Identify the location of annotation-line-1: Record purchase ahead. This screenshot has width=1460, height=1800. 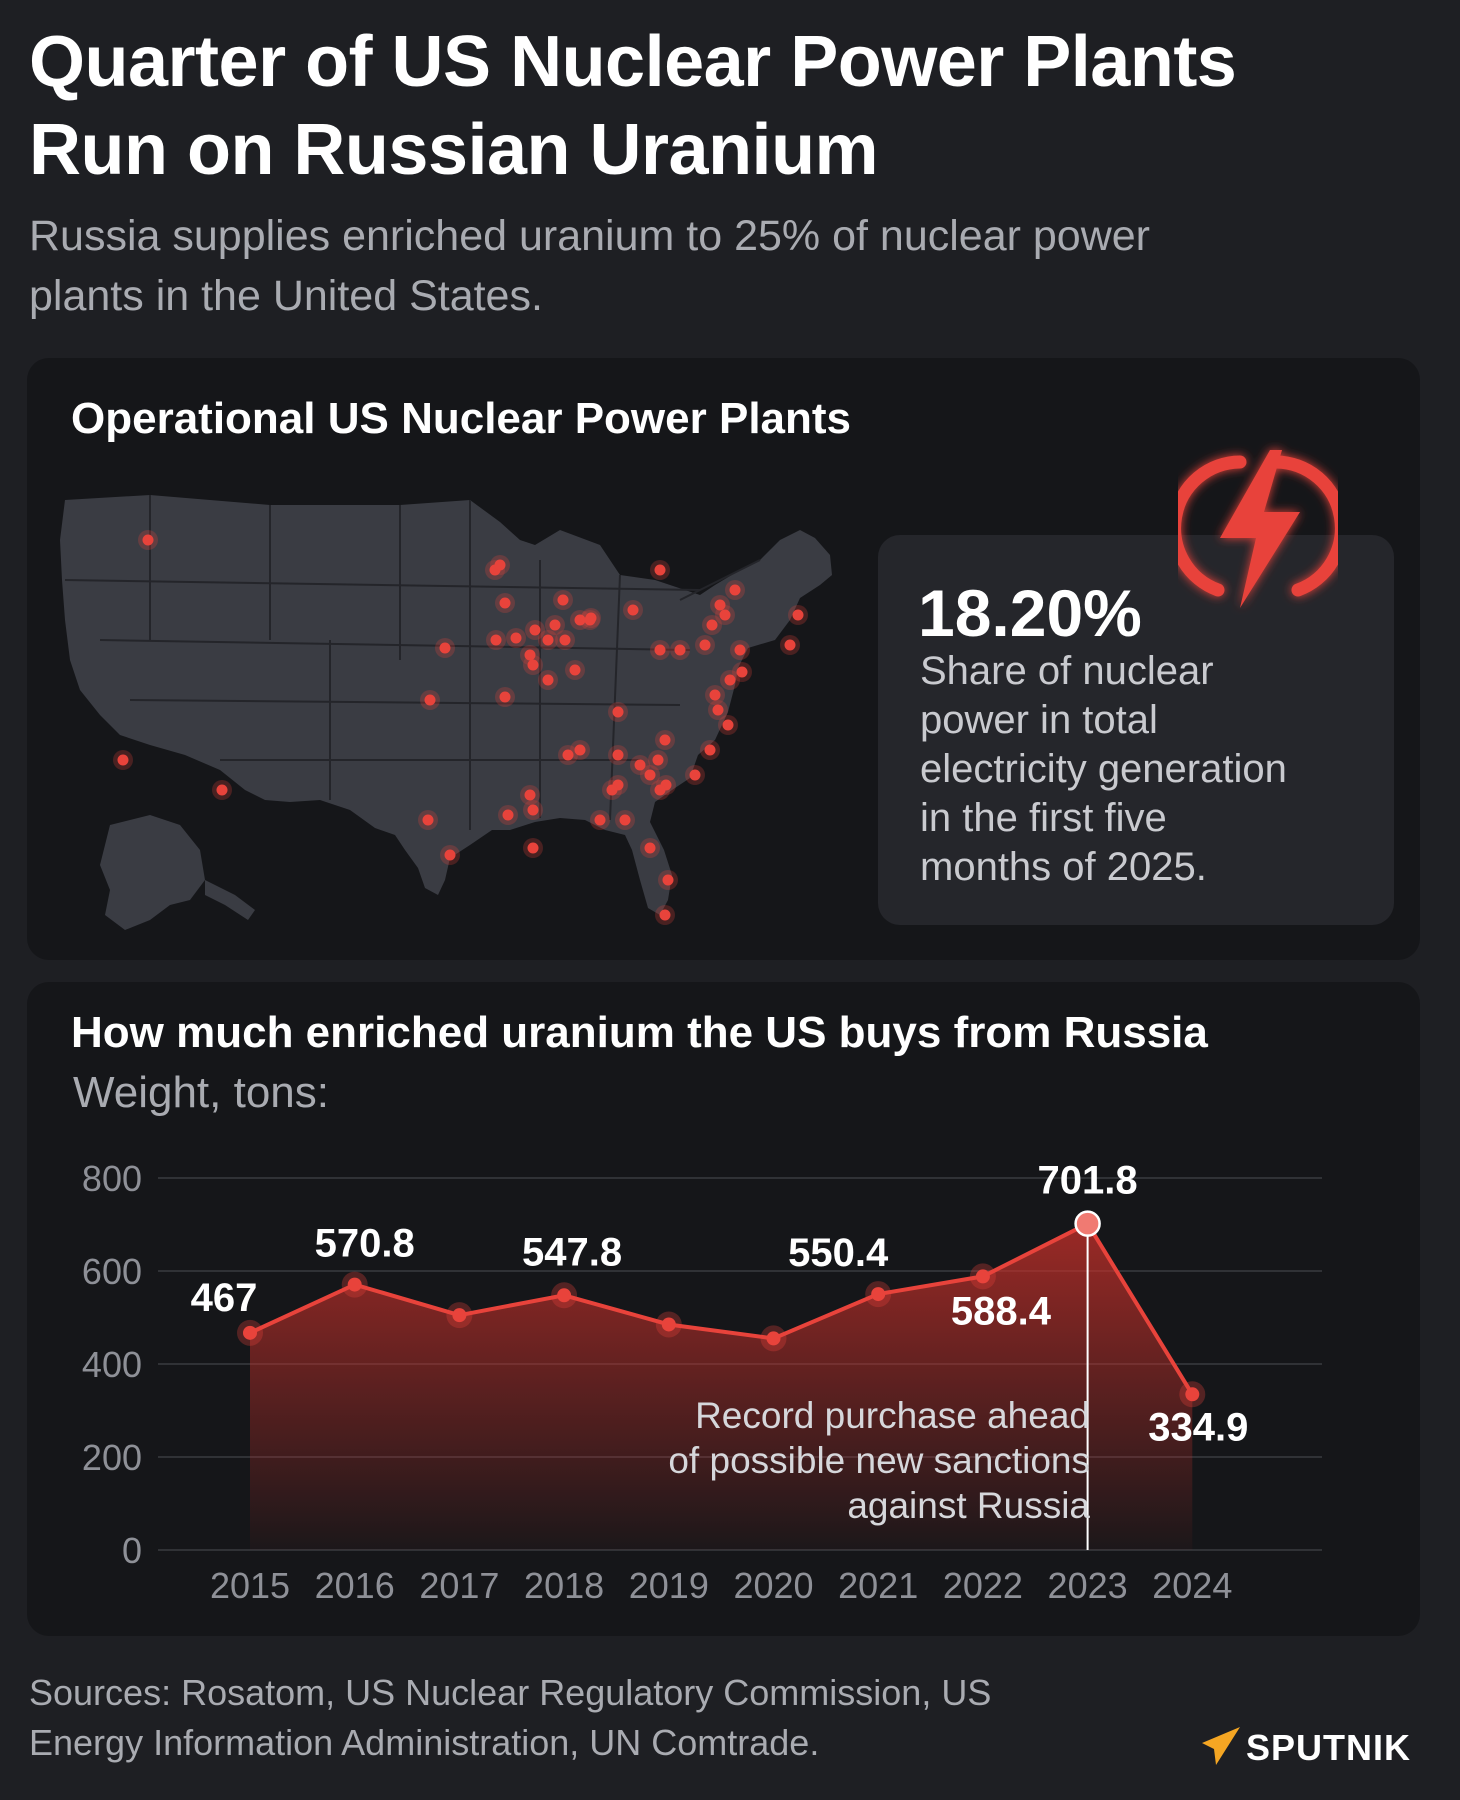
(892, 1415).